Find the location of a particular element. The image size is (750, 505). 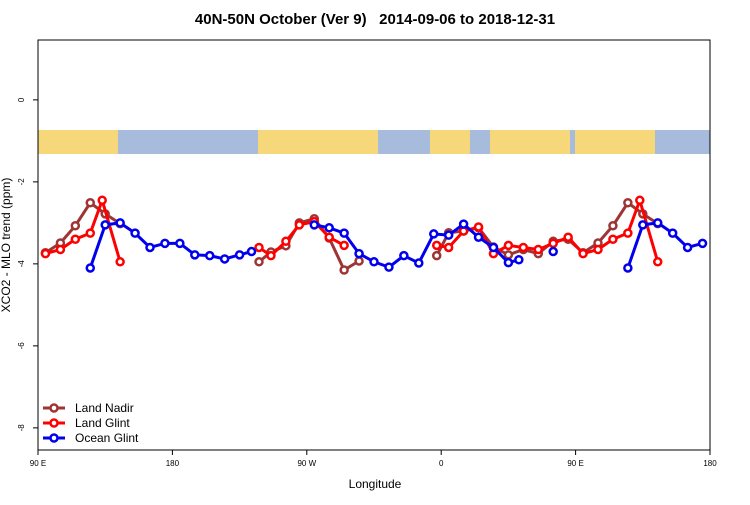

x-tick-label: 90 W is located at coordinates (306, 463).